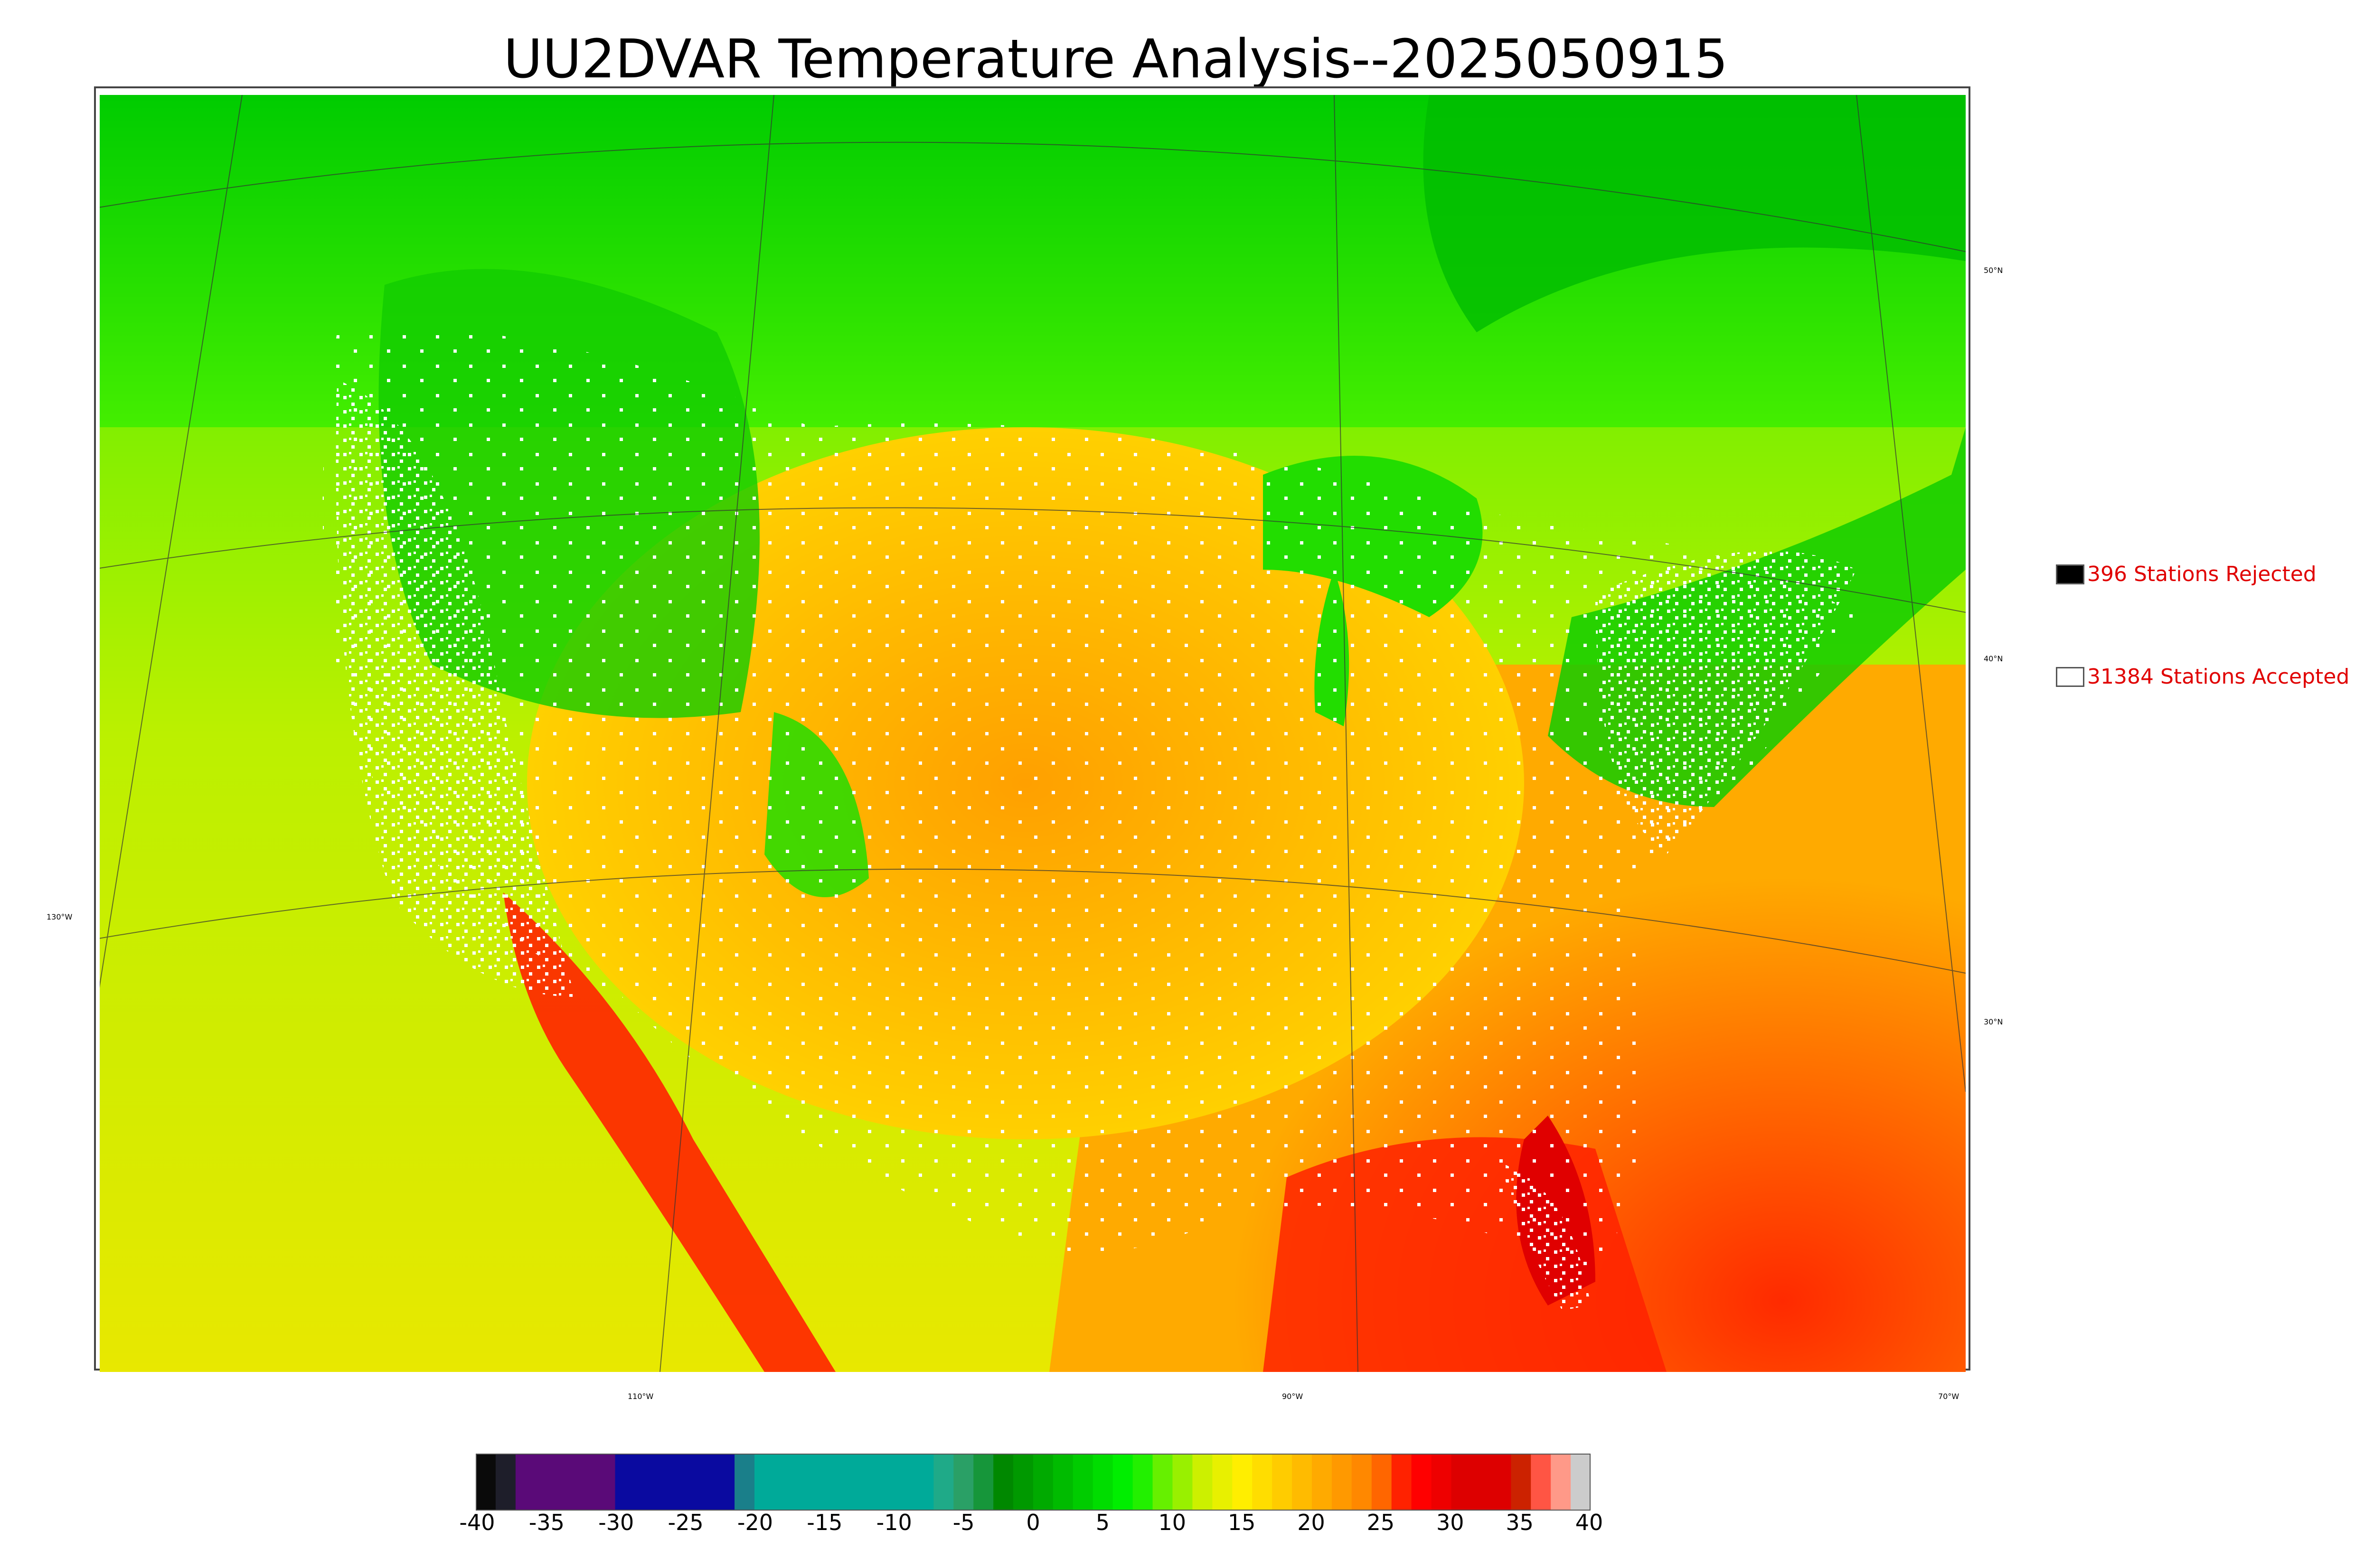  Describe the element at coordinates (1450, 1522) in the screenshot. I see `colorbar-tick-label: 30` at that location.